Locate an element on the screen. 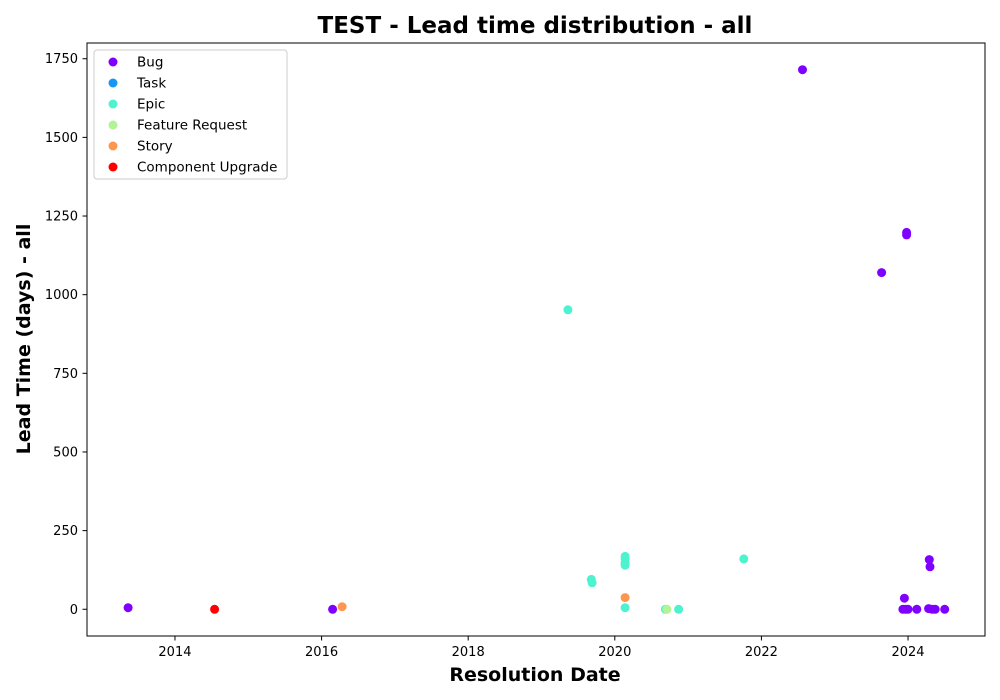 The image size is (1000, 700). x-tick-label: 2016 is located at coordinates (321, 652).